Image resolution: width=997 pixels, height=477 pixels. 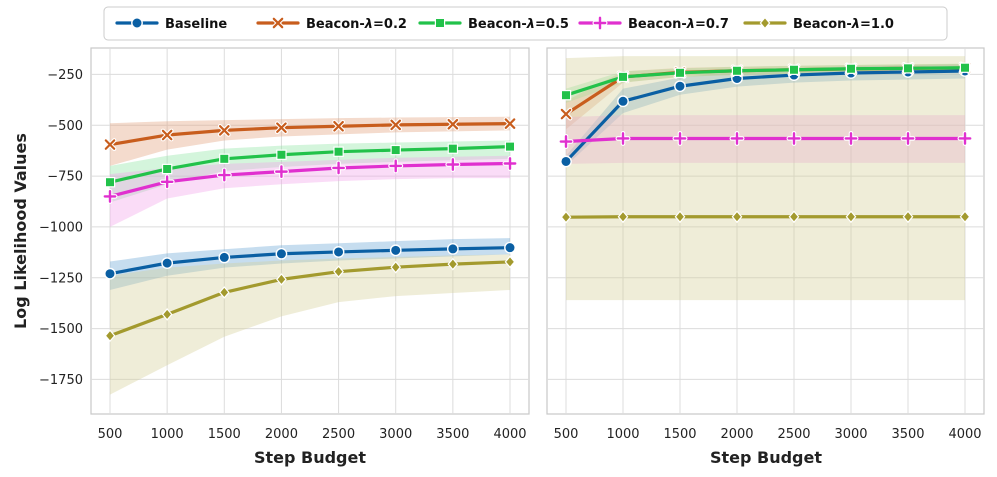 I want to click on left-point-beacon-0-7-2500-stroke, so click(x=338, y=168).